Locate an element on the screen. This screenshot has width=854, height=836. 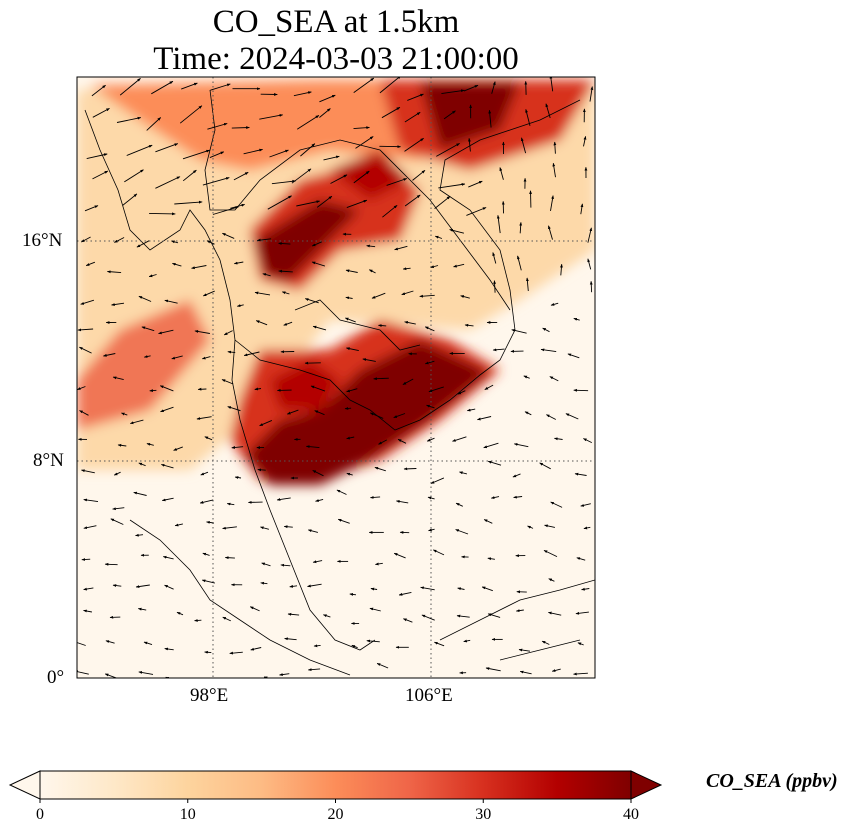
colorbar-tick-label: 30 is located at coordinates (483, 814).